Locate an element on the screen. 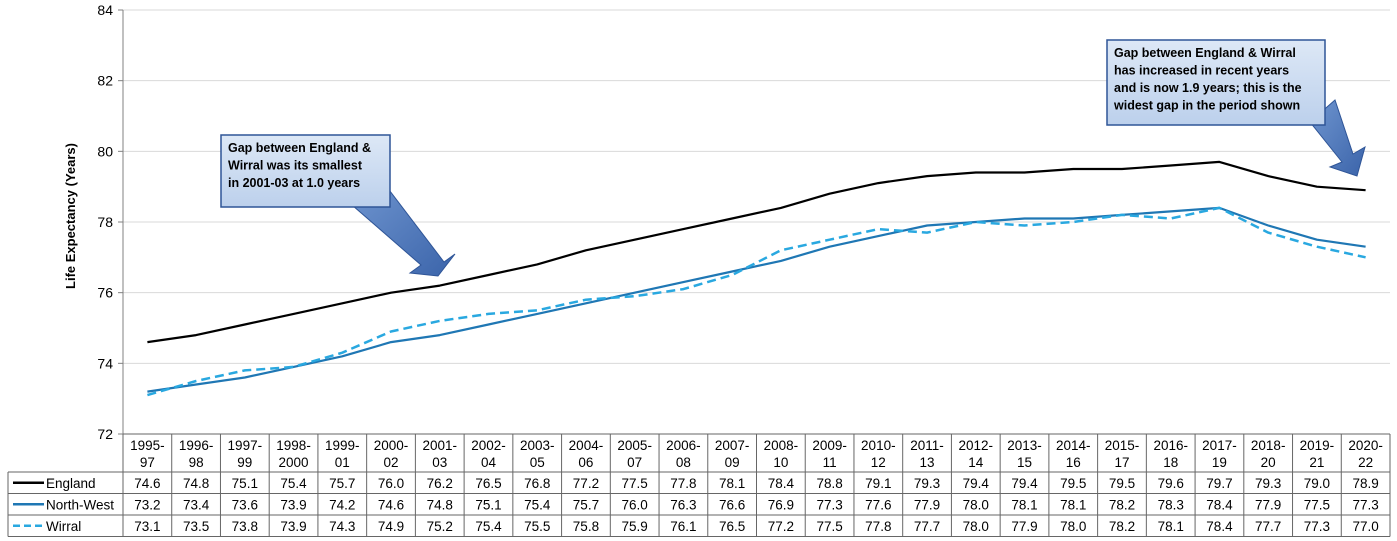 The width and height of the screenshot is (1397, 541). x-tick-label: 2011- is located at coordinates (927, 445).